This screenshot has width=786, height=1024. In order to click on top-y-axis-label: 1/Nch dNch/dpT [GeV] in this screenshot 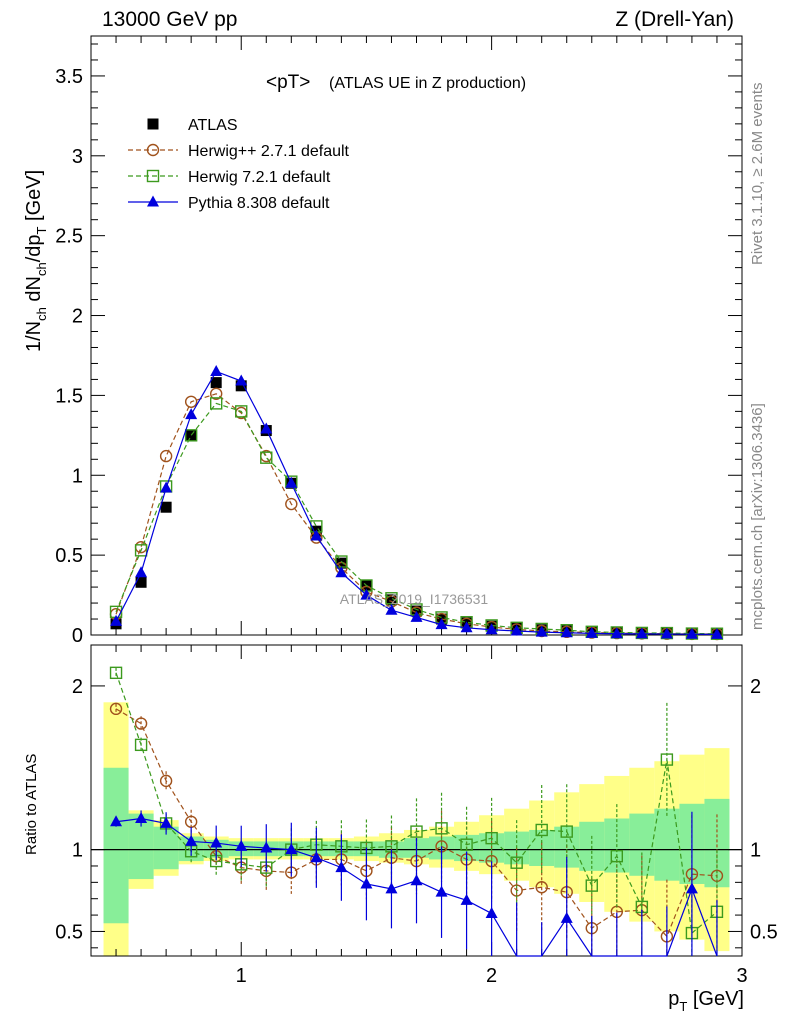, I will do `click(36, 261)`.